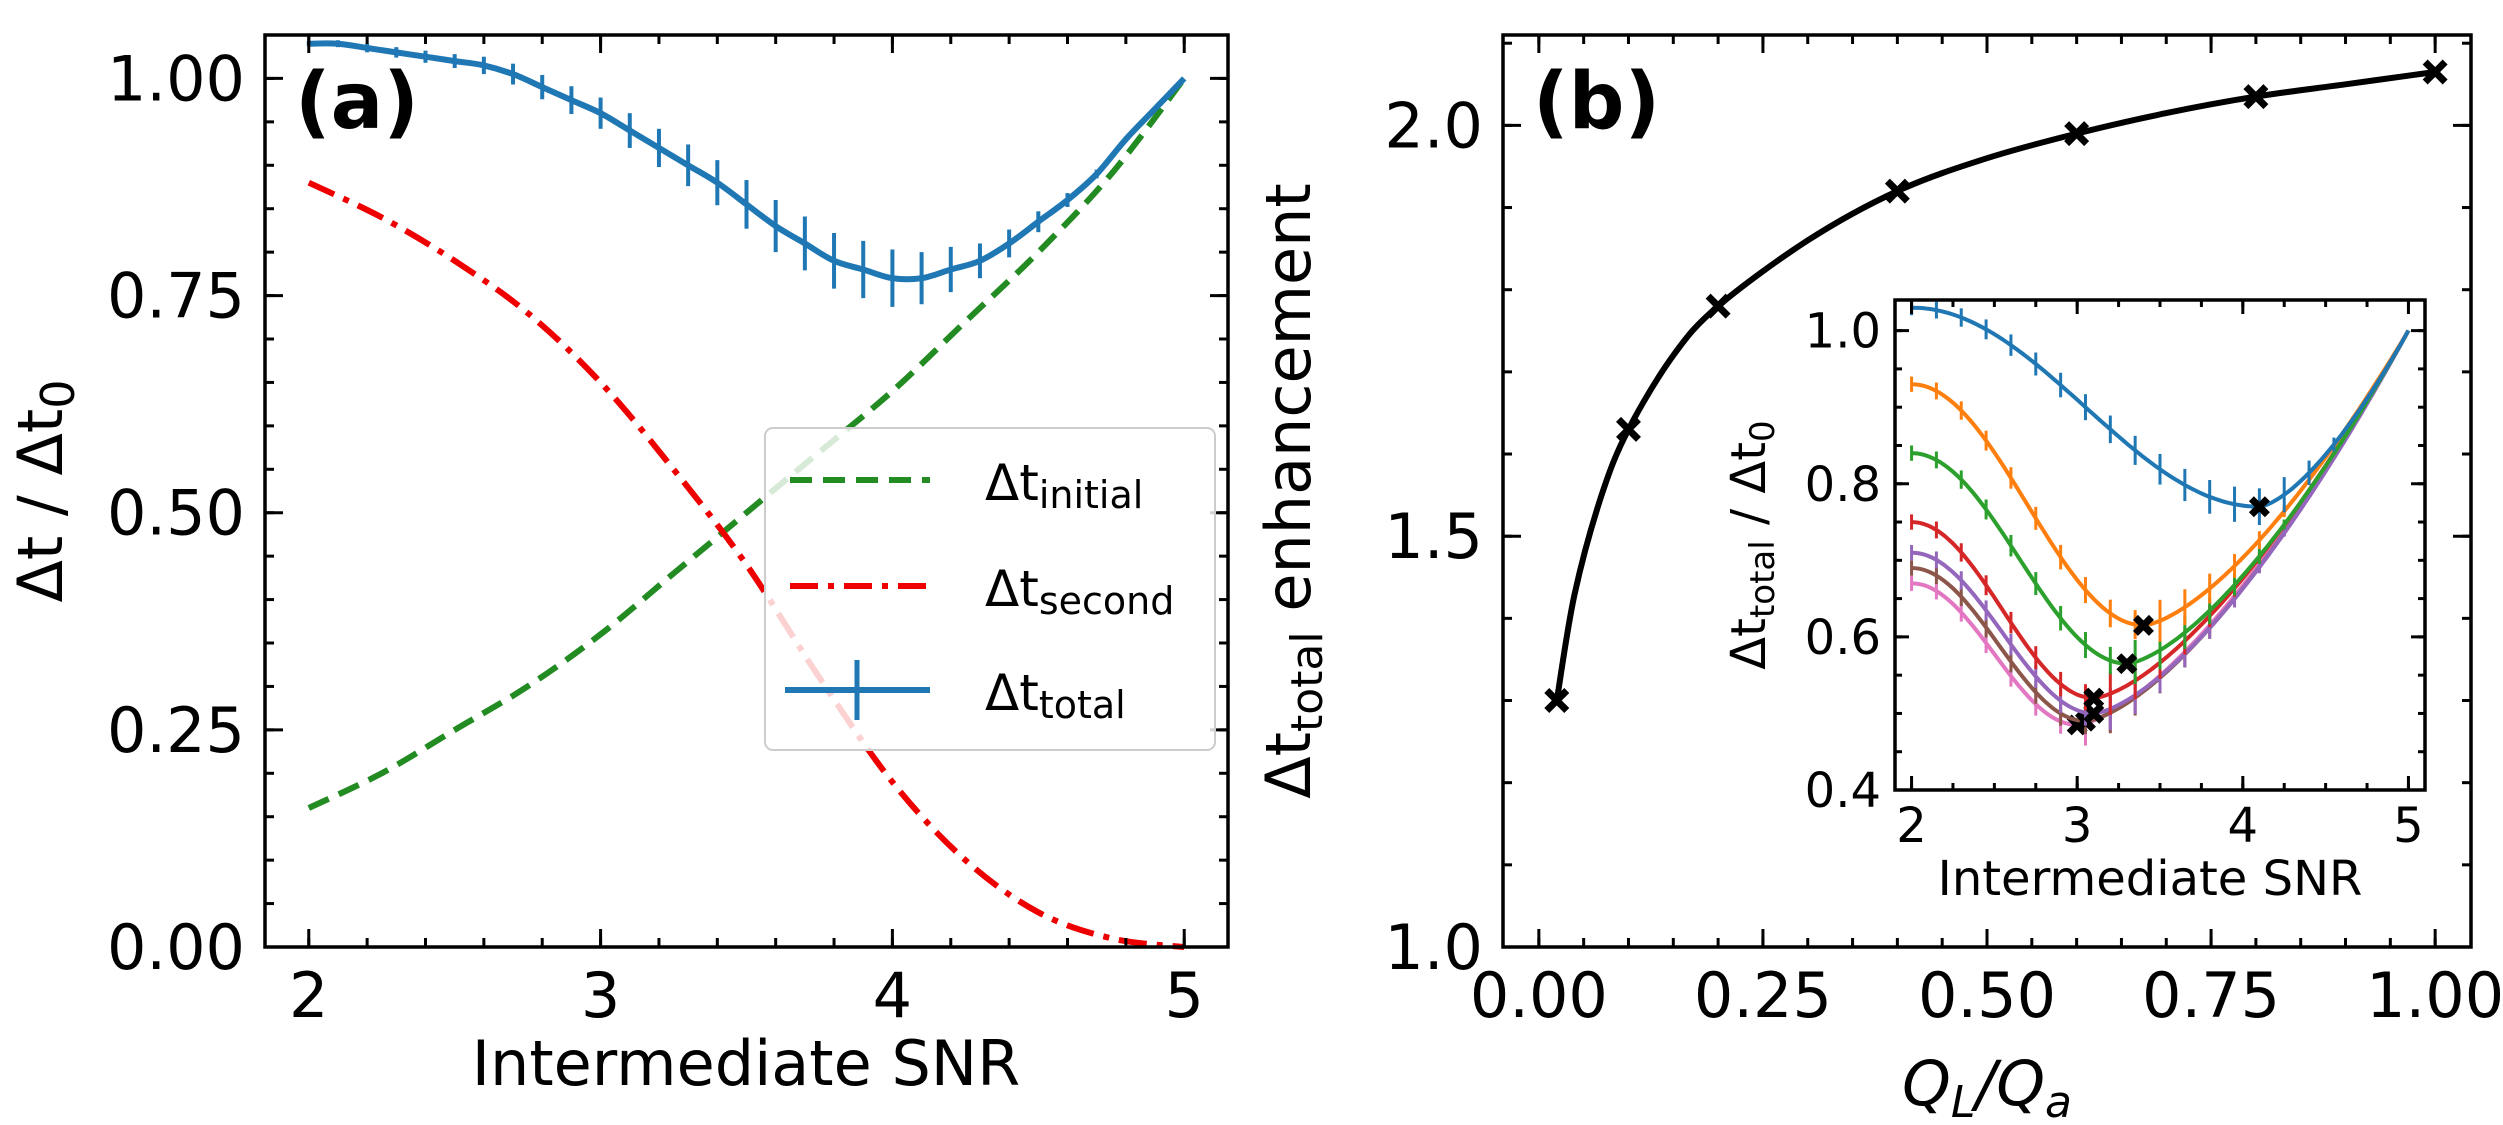  I want to click on inset-y-title-sub: total, so click(1763, 579).